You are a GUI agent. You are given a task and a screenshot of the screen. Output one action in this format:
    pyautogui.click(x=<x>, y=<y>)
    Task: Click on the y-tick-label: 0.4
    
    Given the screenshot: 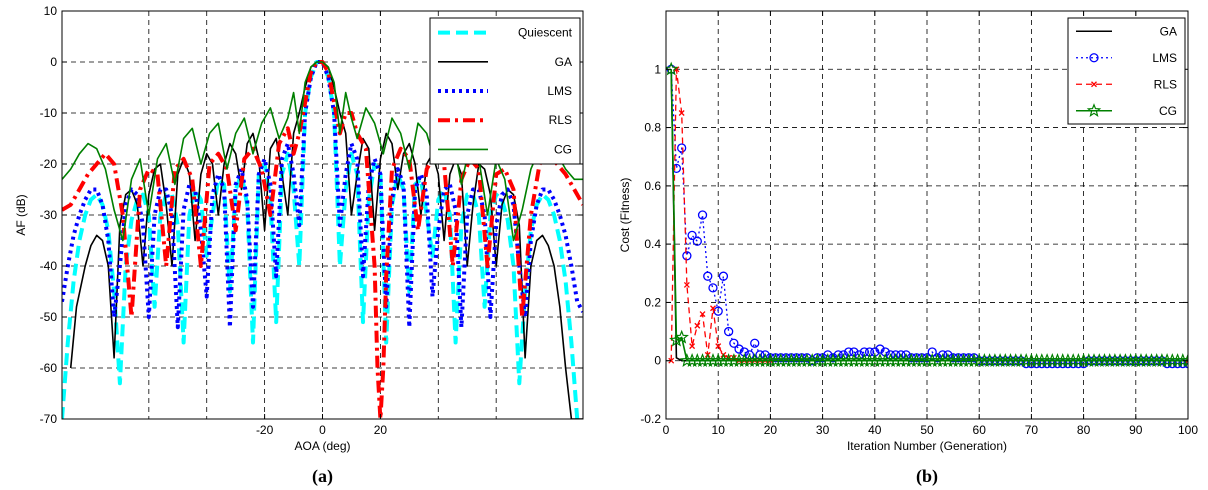 What is the action you would take?
    pyautogui.click(x=652, y=244)
    